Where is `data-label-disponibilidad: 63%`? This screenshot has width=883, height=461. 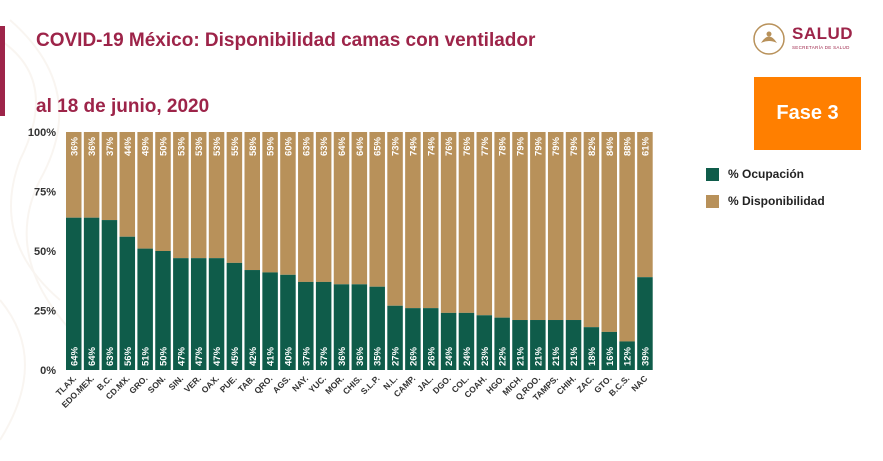 data-label-disponibilidad: 63% is located at coordinates (306, 146).